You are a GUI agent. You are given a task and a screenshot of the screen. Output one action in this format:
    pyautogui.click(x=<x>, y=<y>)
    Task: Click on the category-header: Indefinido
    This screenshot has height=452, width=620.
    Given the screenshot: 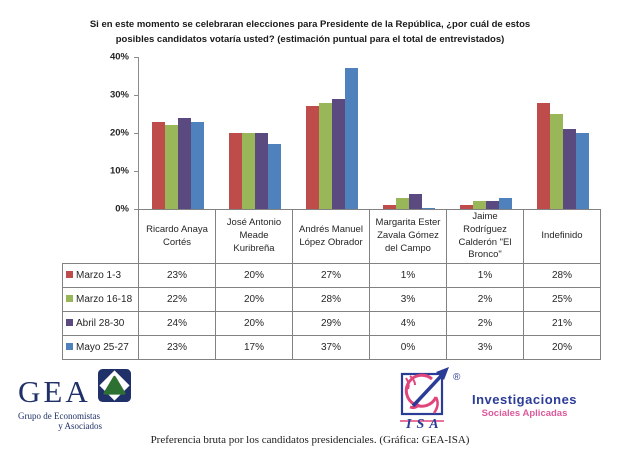 What is the action you would take?
    pyautogui.click(x=562, y=236)
    